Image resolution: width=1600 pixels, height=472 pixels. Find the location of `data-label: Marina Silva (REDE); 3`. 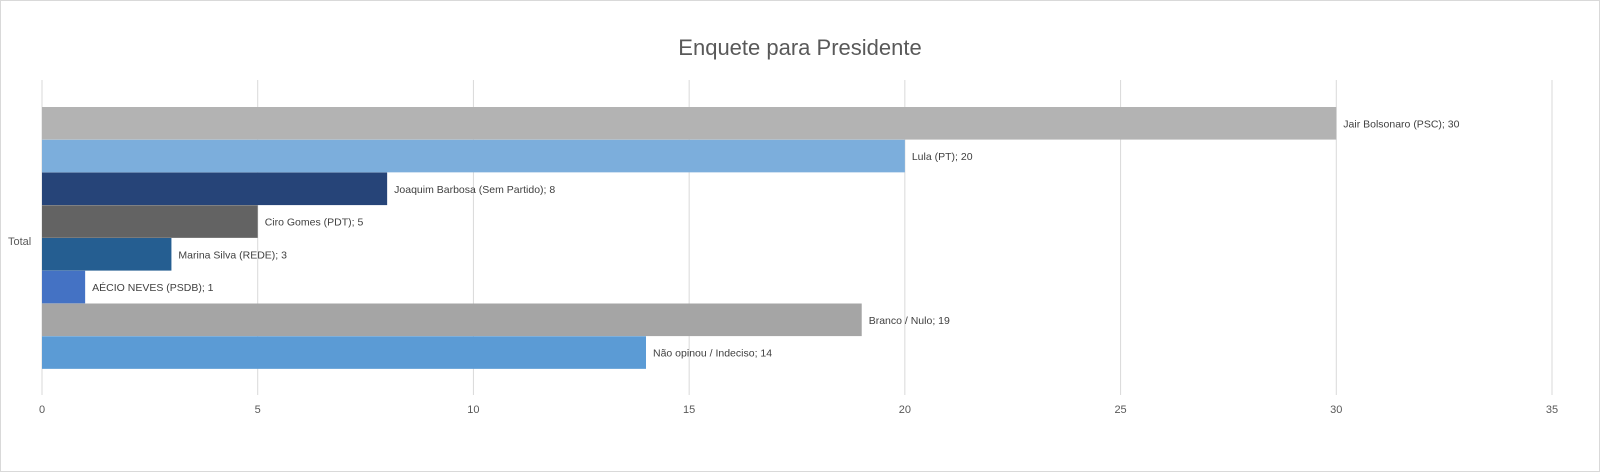

data-label: Marina Silva (REDE); 3 is located at coordinates (232, 255).